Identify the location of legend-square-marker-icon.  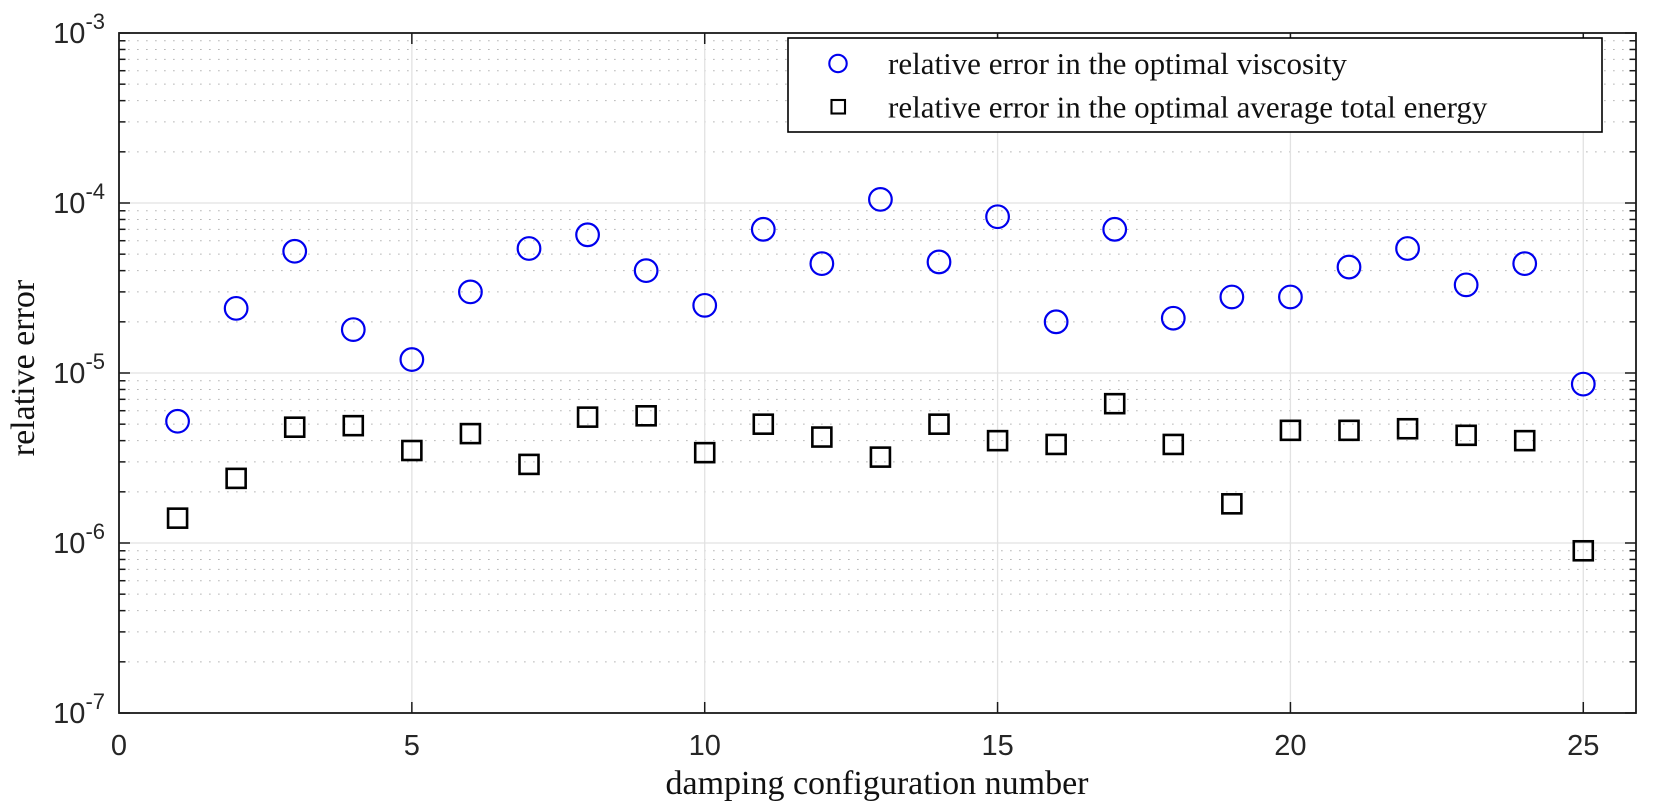
(838, 106).